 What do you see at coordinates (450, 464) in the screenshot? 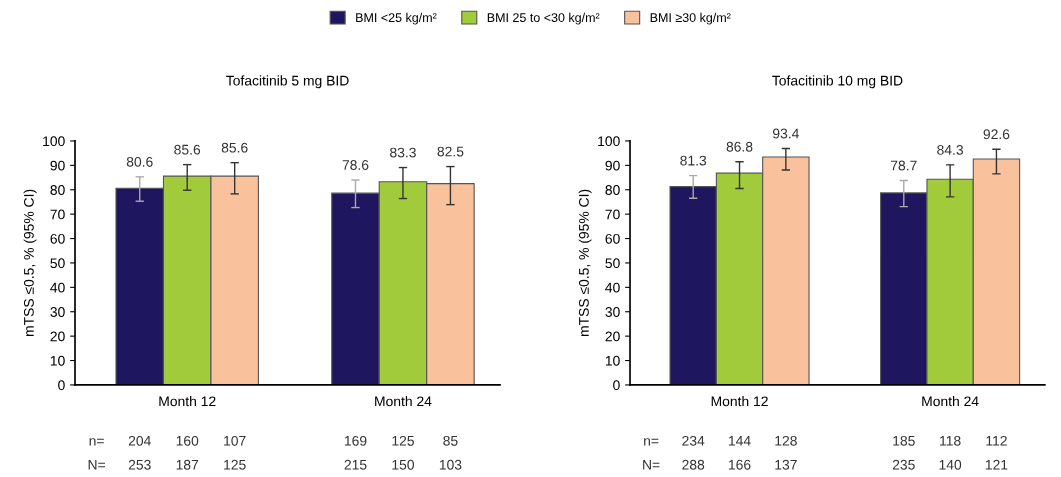
I see `text: 103` at bounding box center [450, 464].